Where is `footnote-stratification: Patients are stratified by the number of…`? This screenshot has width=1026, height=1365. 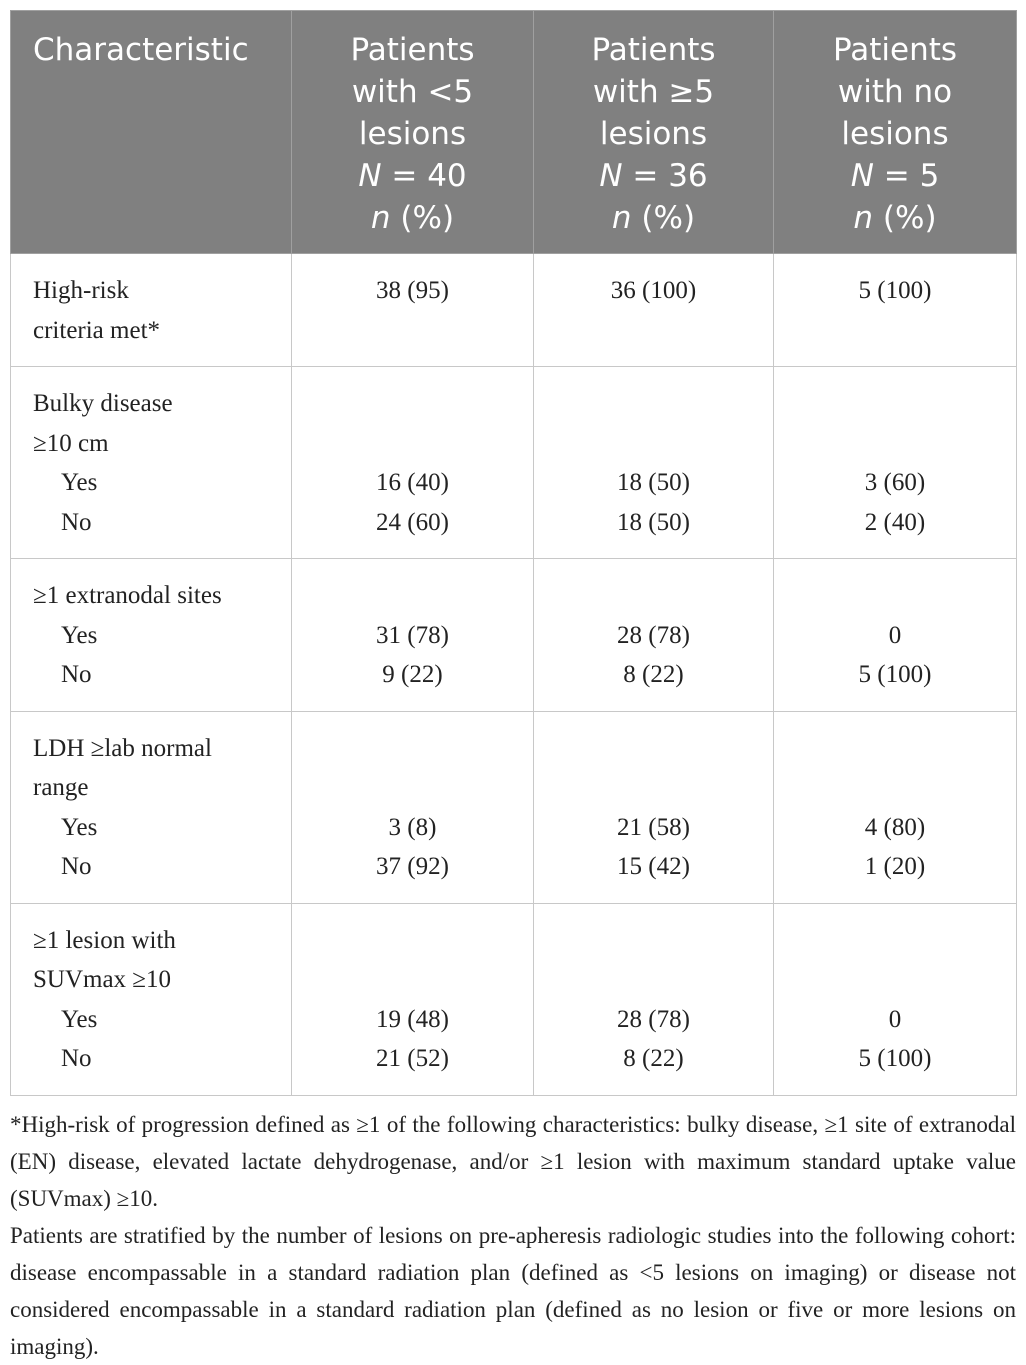
footnote-stratification: Patients are stratified by the number of… is located at coordinates (513, 1290).